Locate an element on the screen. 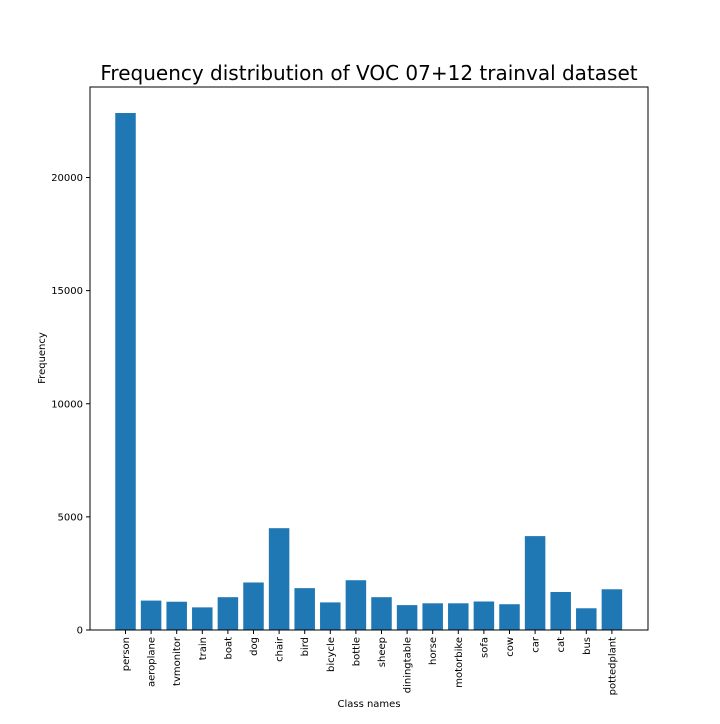 This screenshot has height=724, width=720. x-tick-label: tvmonitor is located at coordinates (177, 661).